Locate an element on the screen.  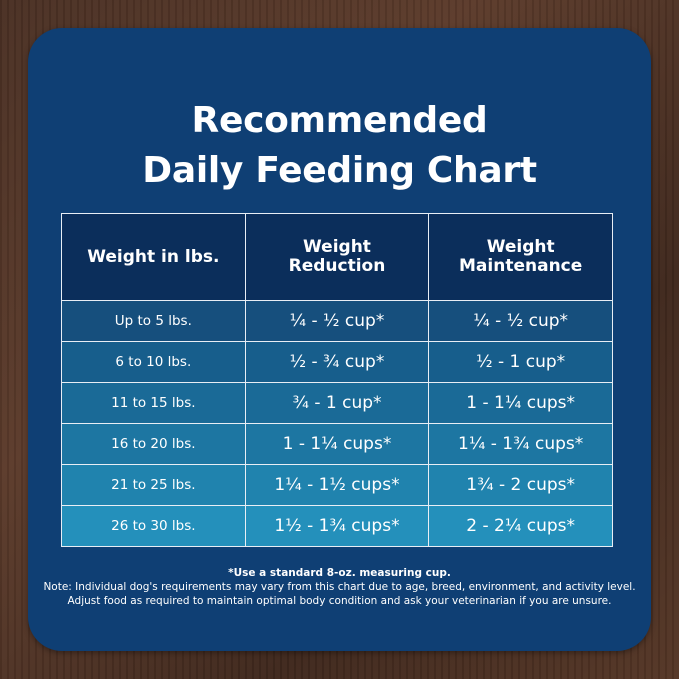
title-line-1: Recommended is located at coordinates (339, 120).